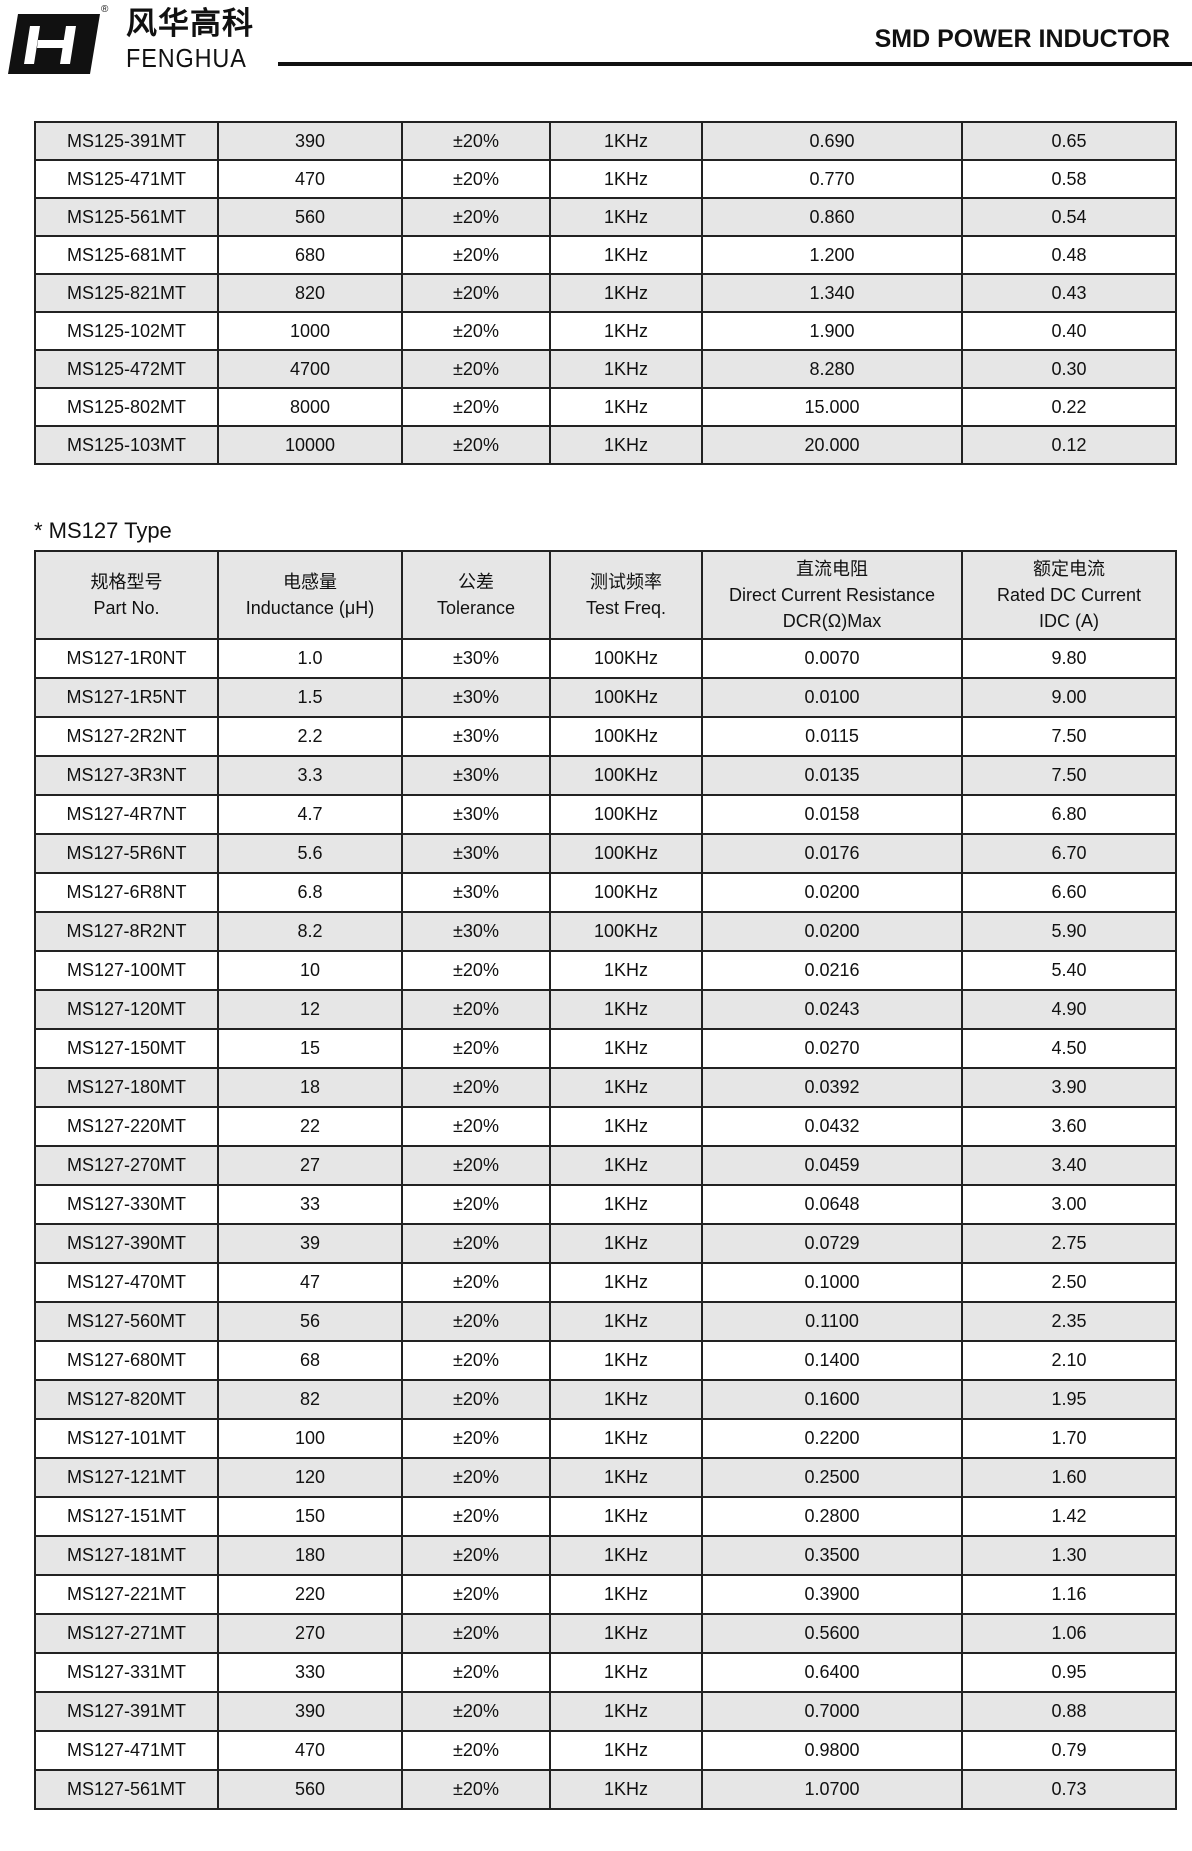 This screenshot has width=1192, height=1851. Describe the element at coordinates (832, 407) in the screenshot. I see `cell-dcr: 15.000` at that location.